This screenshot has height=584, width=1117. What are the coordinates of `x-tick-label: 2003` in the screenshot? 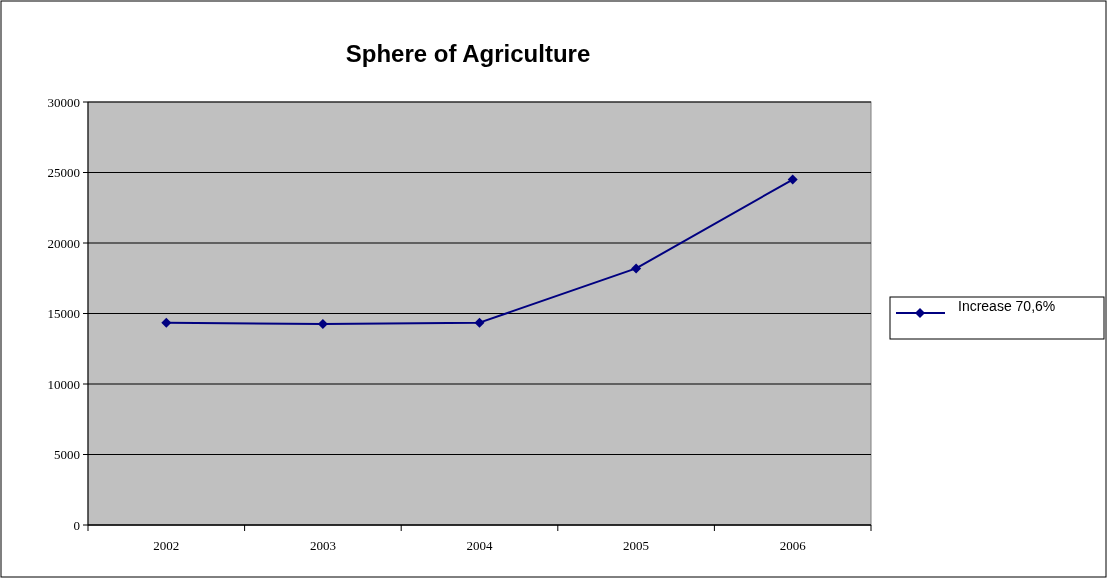 It's located at (322, 545).